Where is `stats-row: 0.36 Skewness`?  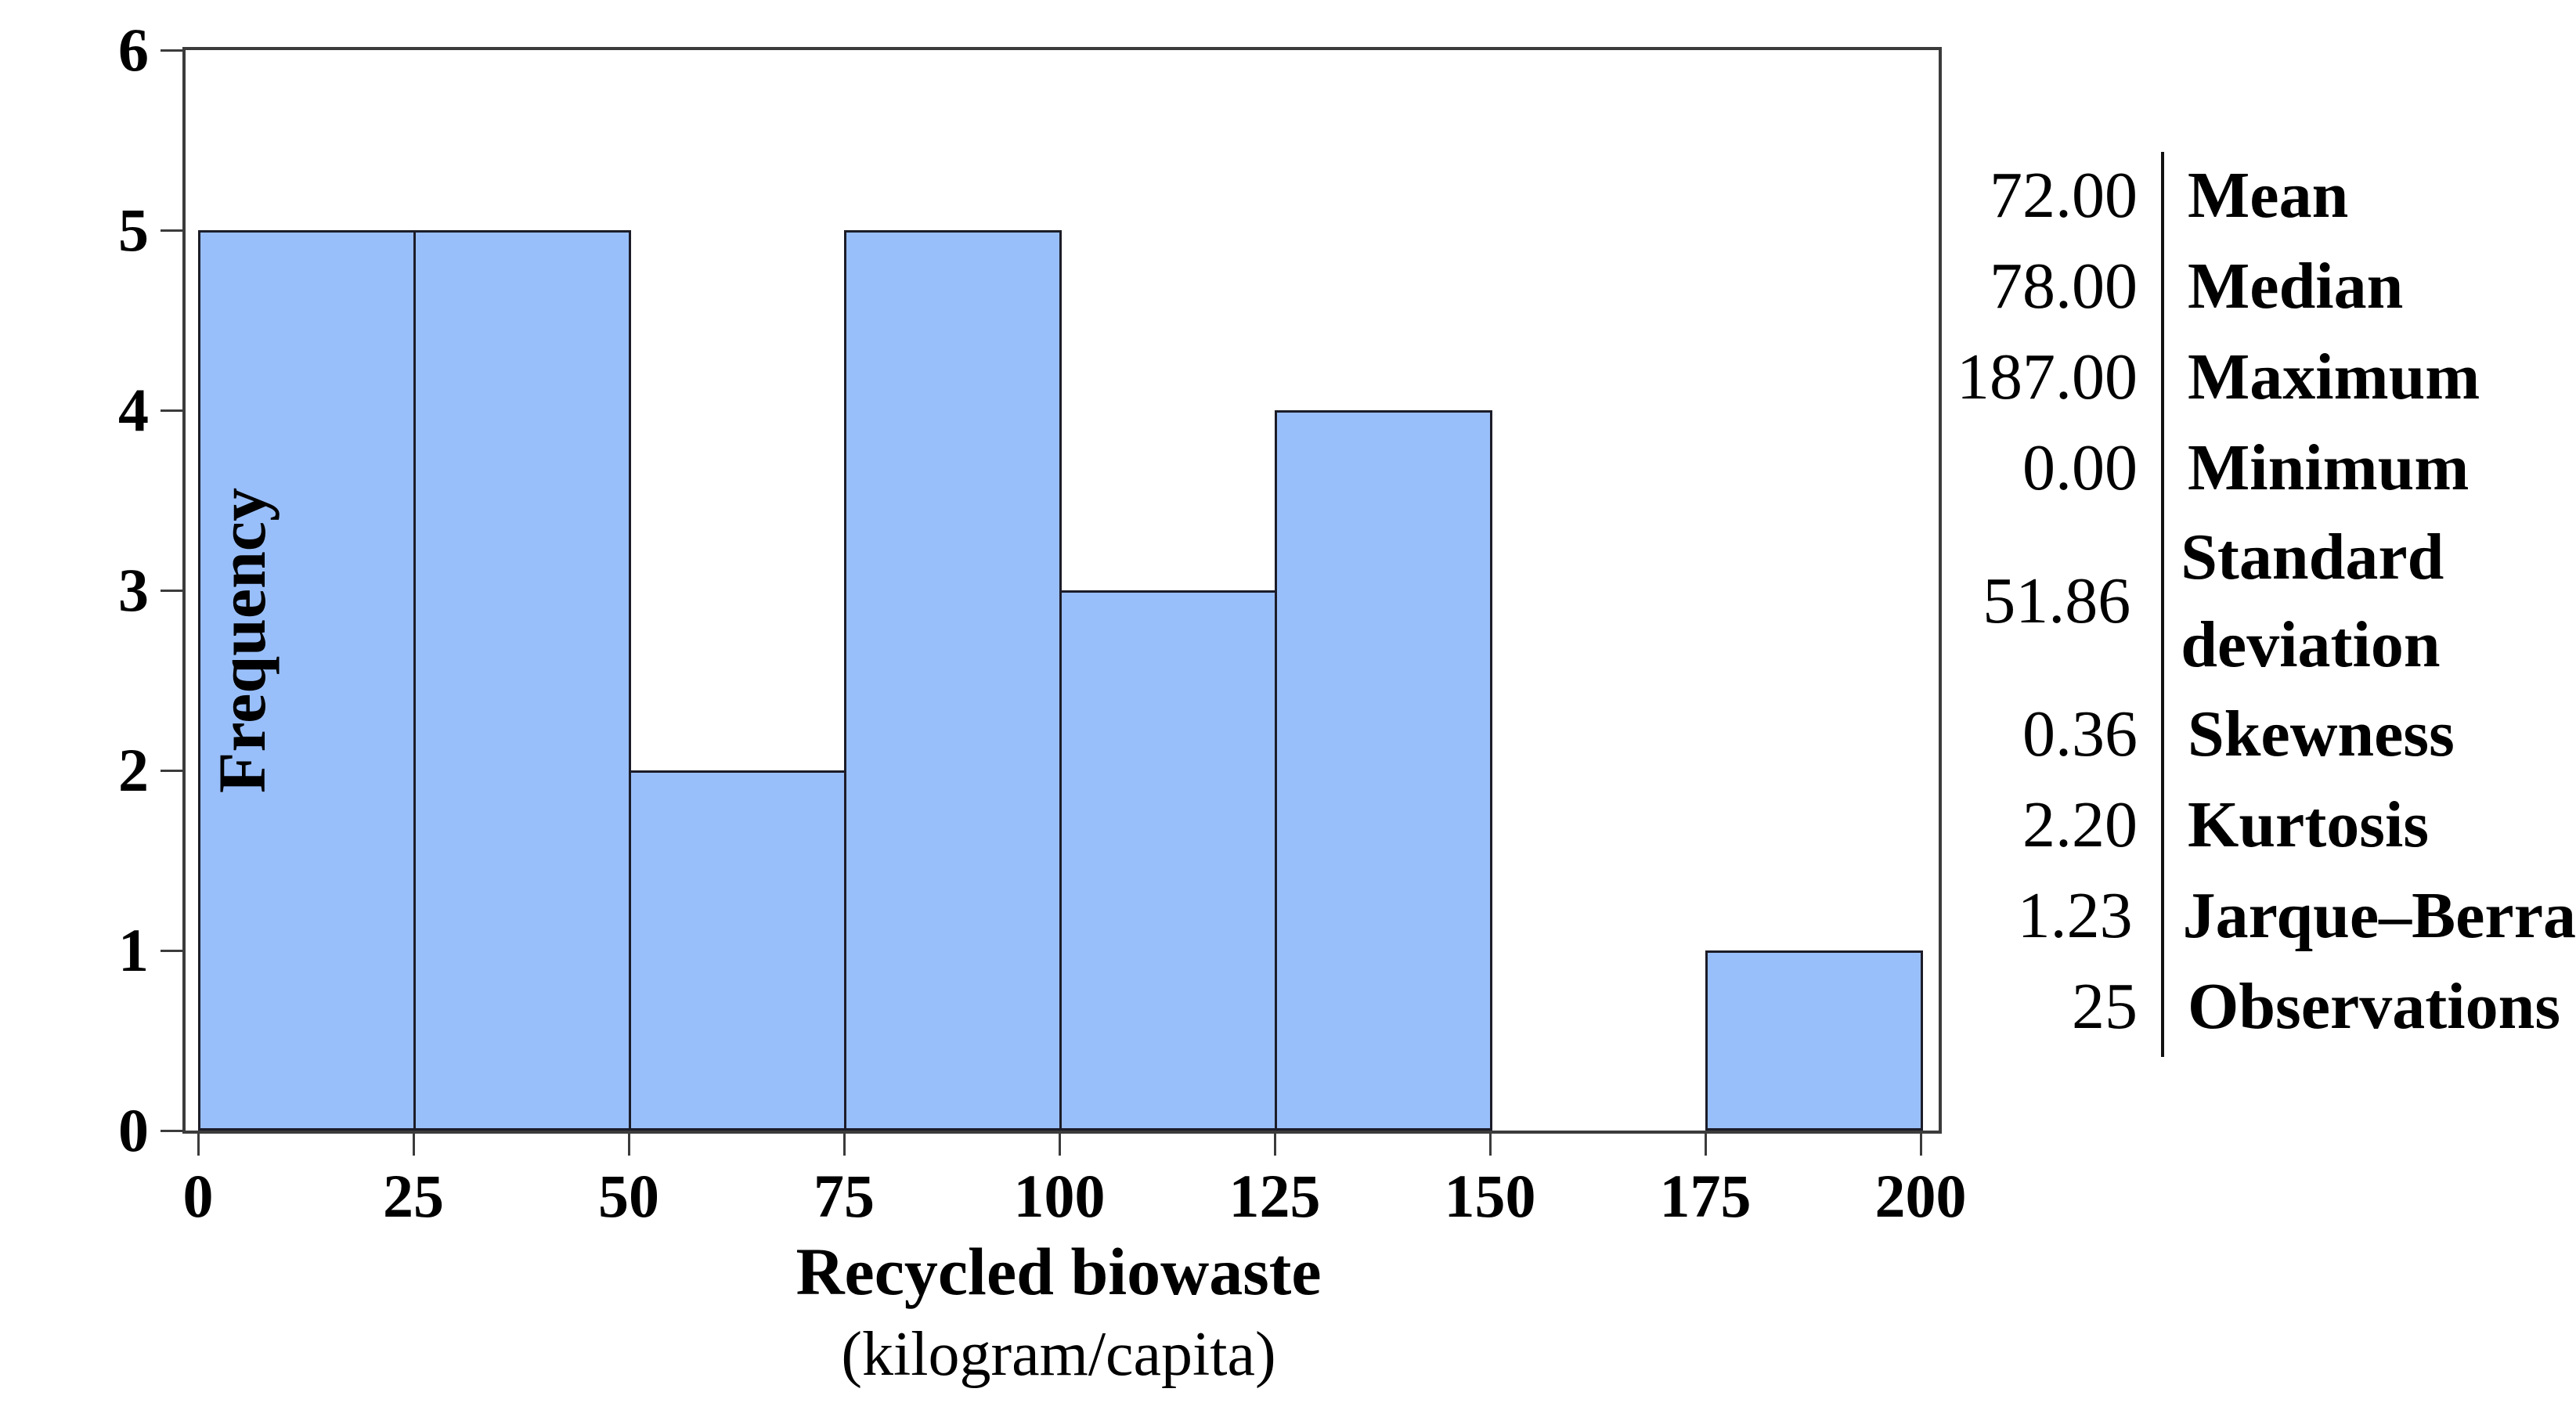
stats-row: 0.36 Skewness is located at coordinates (2239, 734).